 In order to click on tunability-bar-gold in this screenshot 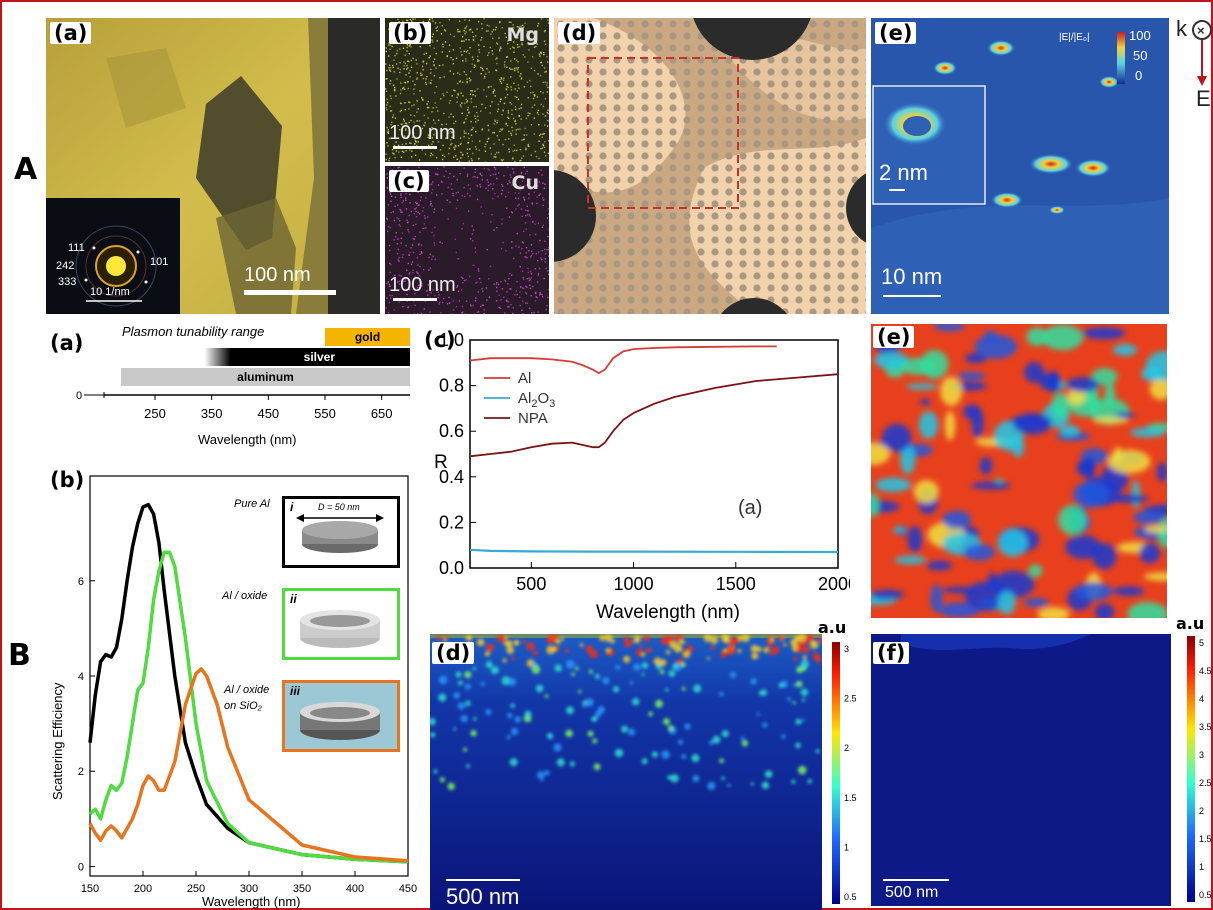, I will do `click(367, 337)`.